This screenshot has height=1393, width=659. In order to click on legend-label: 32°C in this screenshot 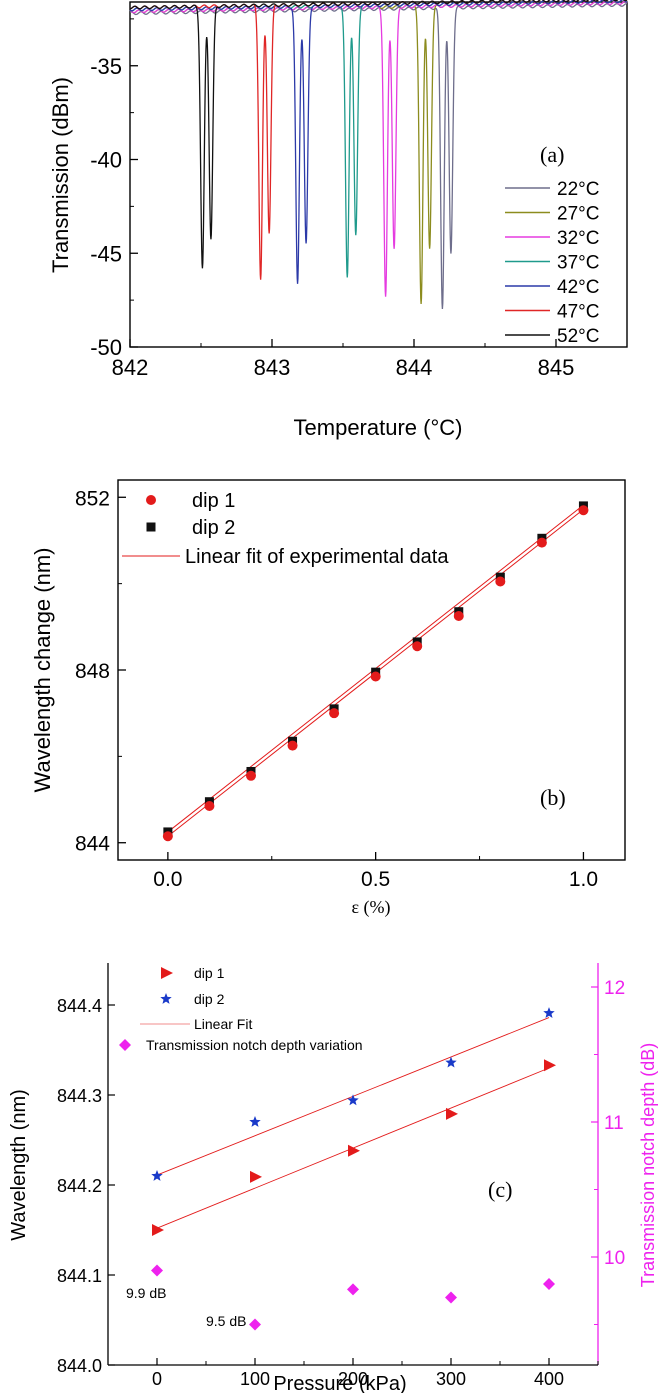, I will do `click(578, 238)`.